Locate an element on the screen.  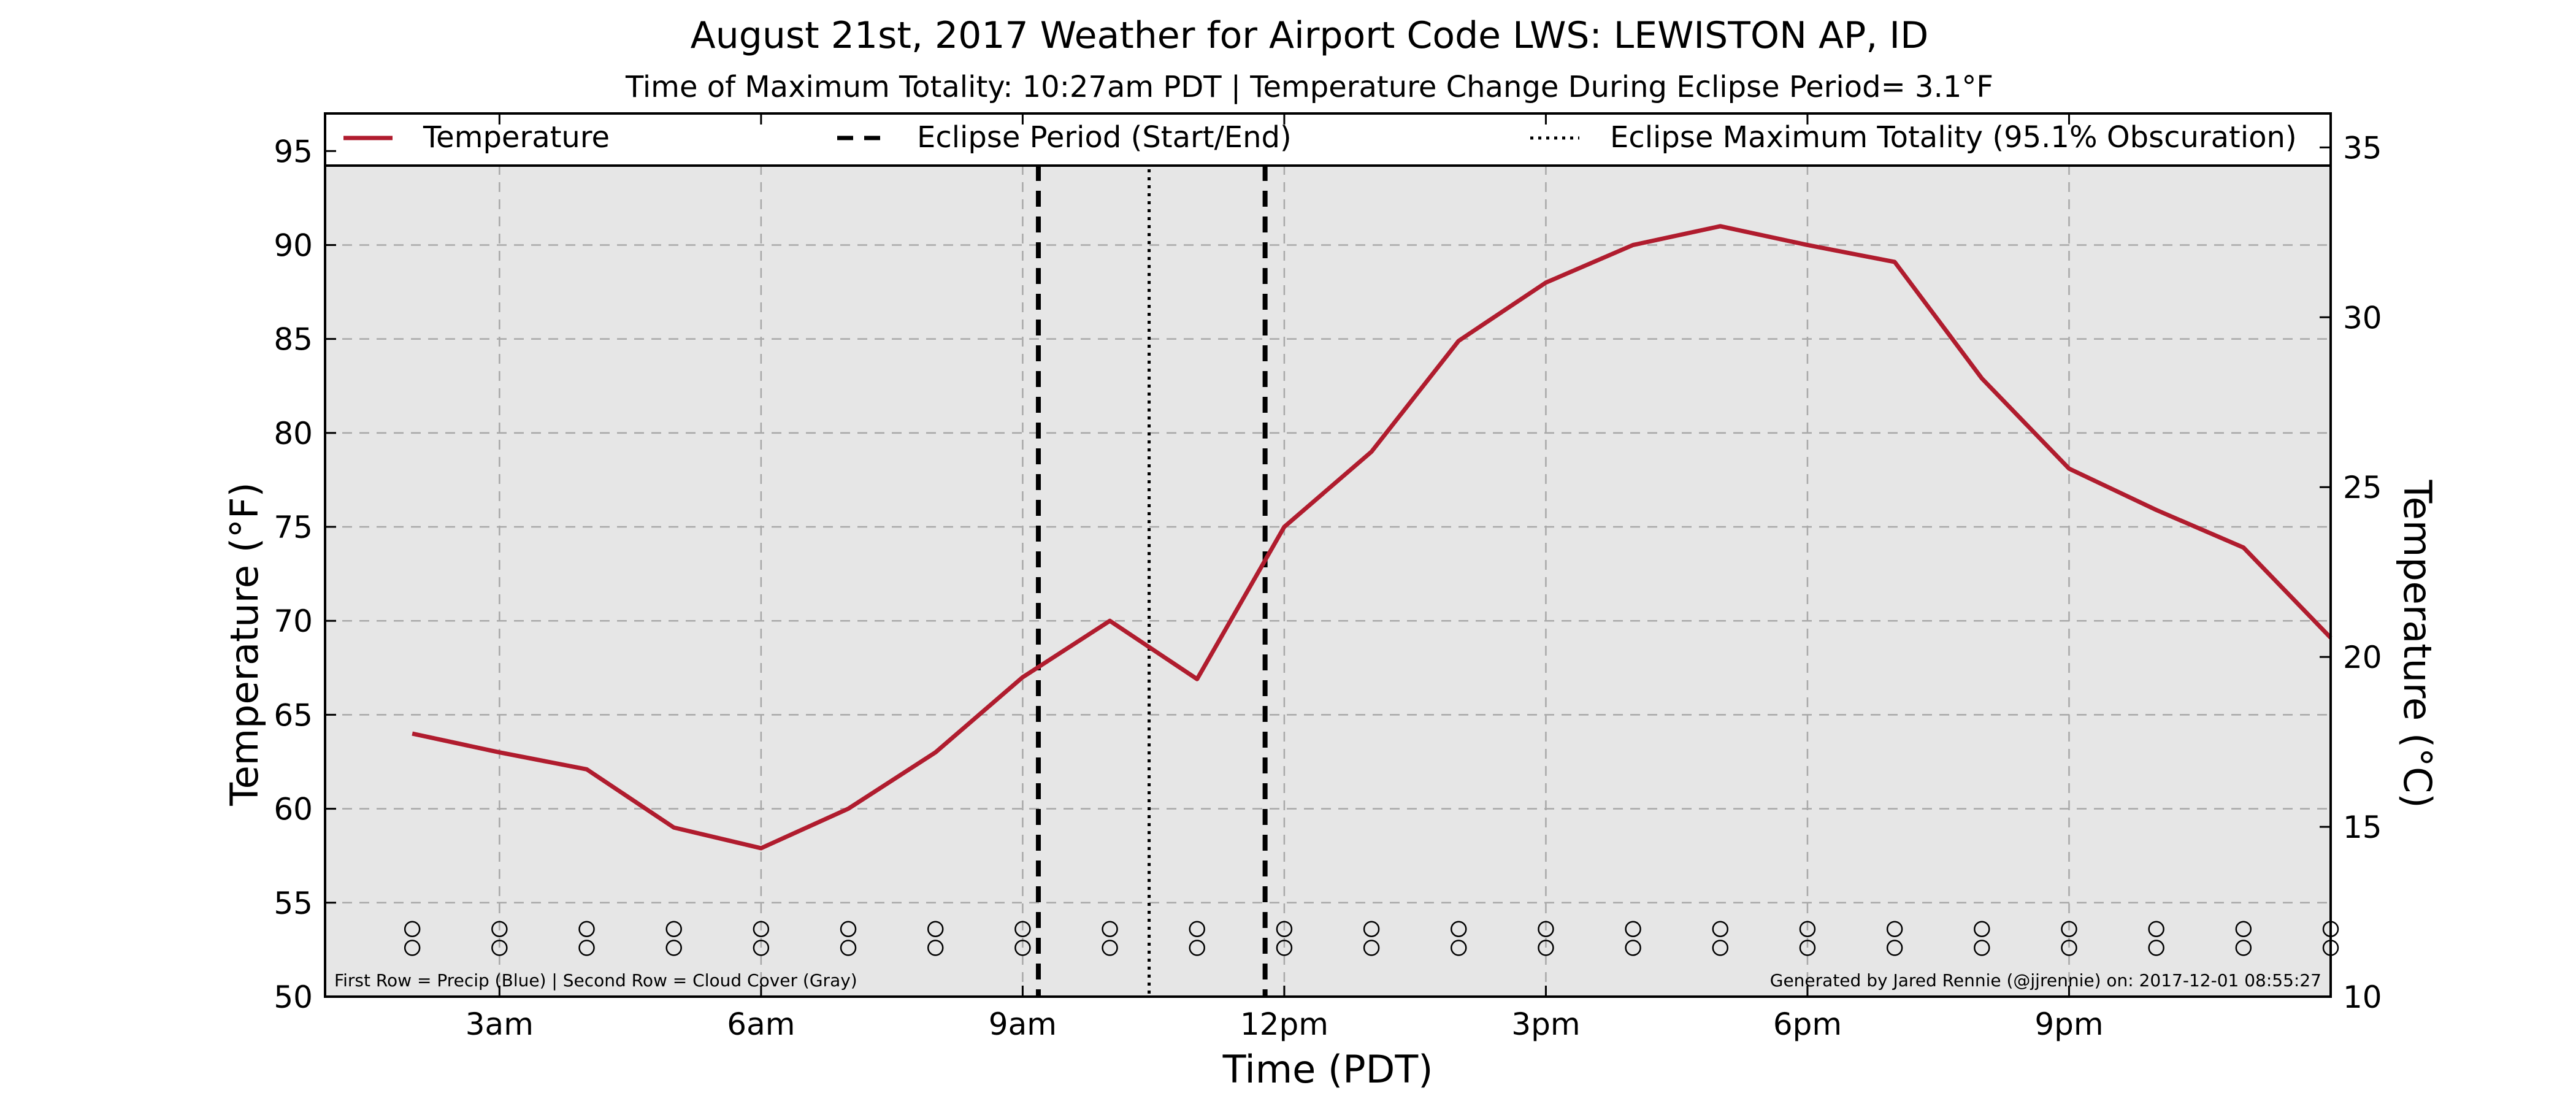
y-tick-label: 50 is located at coordinates (293, 997).